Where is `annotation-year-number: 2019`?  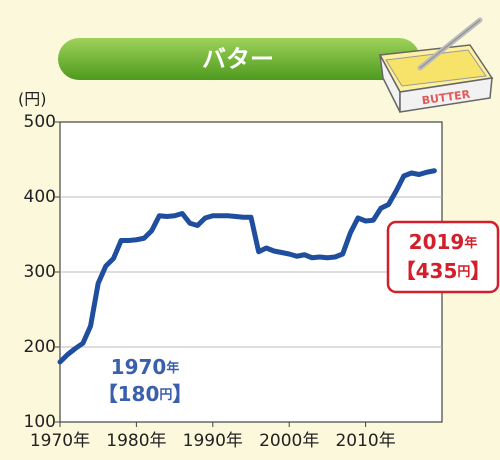 annotation-year-number: 2019 is located at coordinates (437, 242).